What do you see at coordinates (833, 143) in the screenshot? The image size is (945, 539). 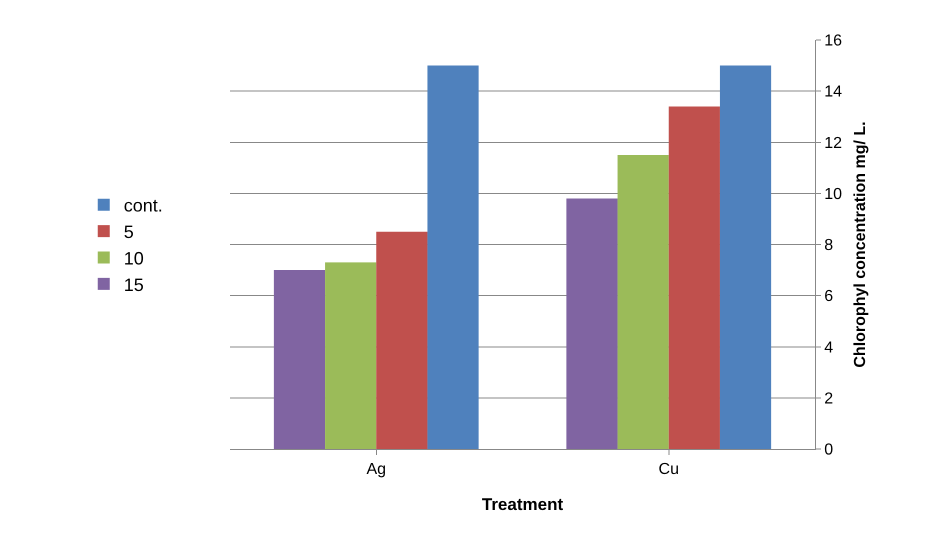 I see `y-tick-label: 12` at bounding box center [833, 143].